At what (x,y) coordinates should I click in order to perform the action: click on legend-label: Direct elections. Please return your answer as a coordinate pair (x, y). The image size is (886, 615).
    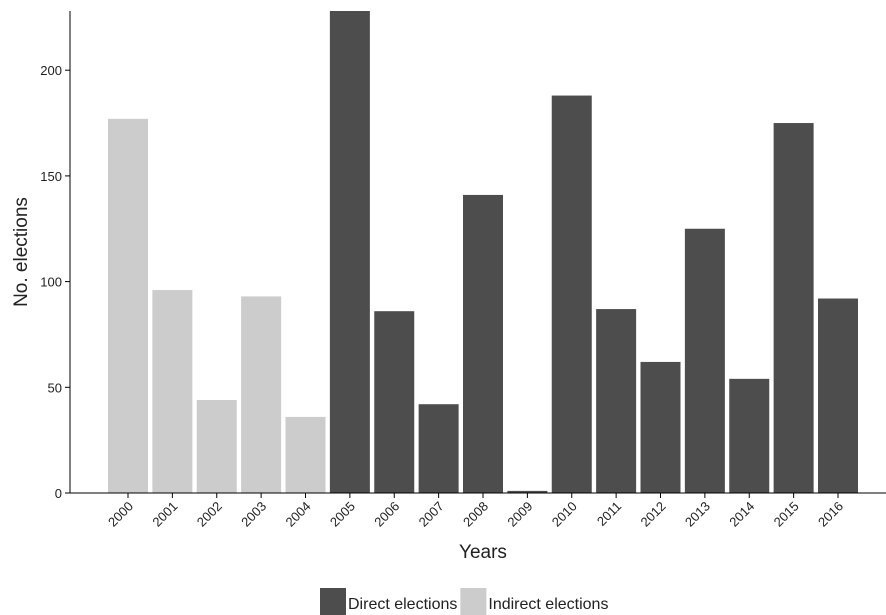
    Looking at the image, I should click on (402, 604).